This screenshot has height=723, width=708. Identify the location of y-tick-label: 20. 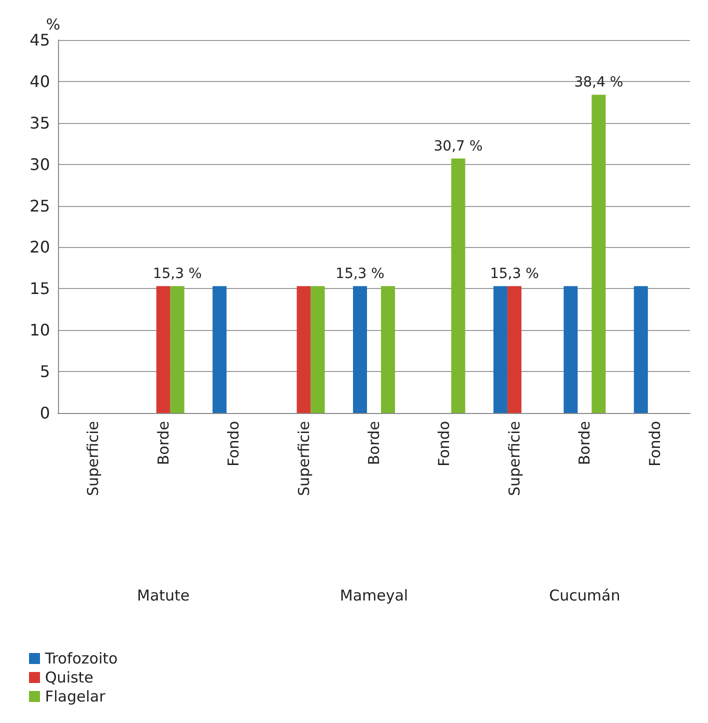
(40, 247).